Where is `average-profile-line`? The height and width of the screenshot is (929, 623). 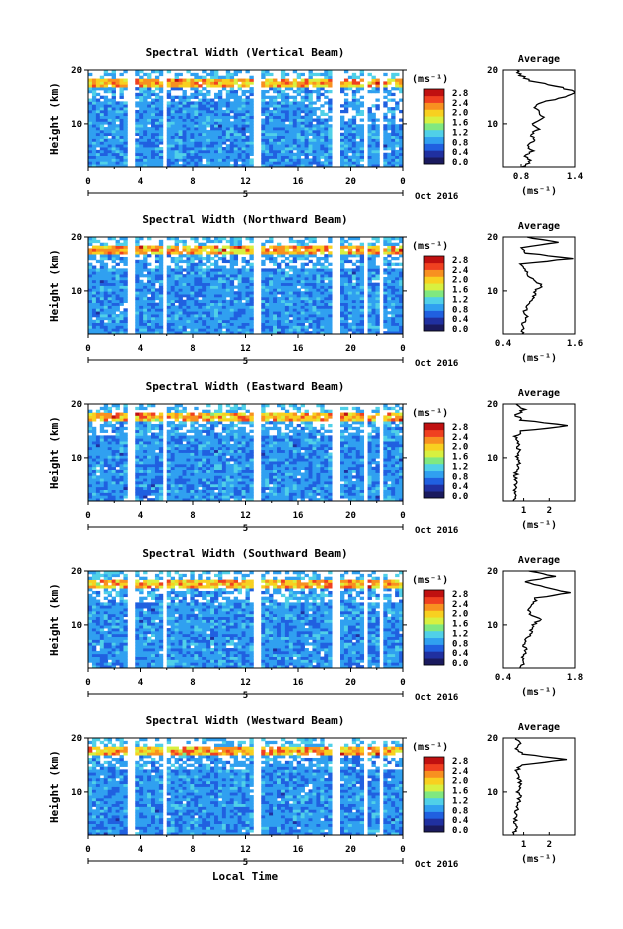 average-profile-line is located at coordinates (545, 118).